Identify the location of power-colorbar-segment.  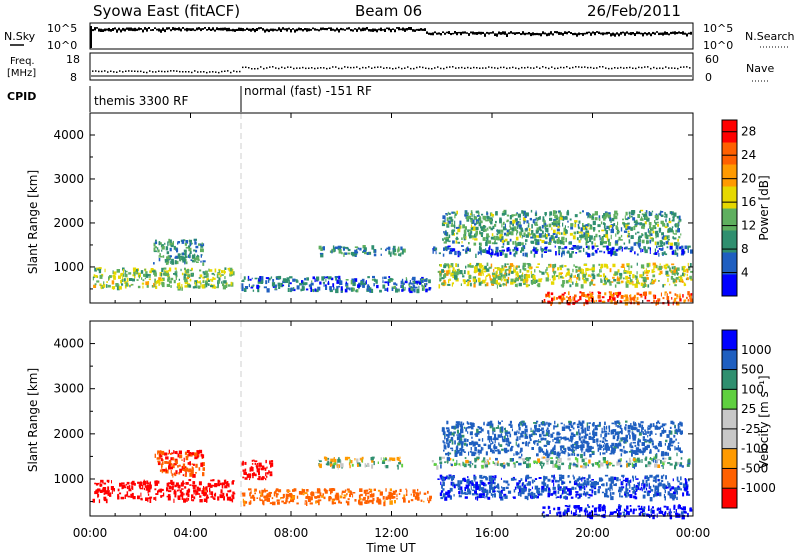
(729, 285).